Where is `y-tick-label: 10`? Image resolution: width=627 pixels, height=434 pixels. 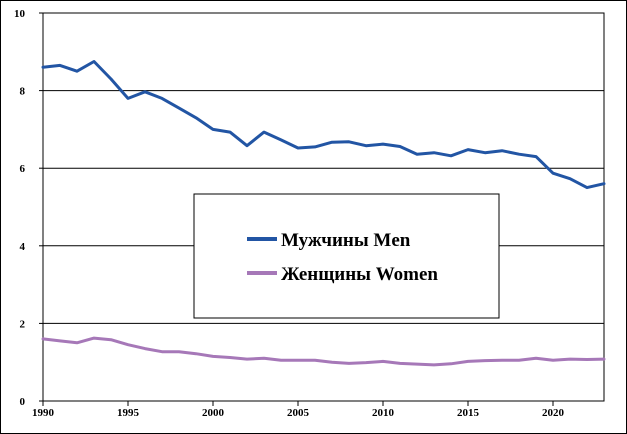
y-tick-label: 10 is located at coordinates (20, 14).